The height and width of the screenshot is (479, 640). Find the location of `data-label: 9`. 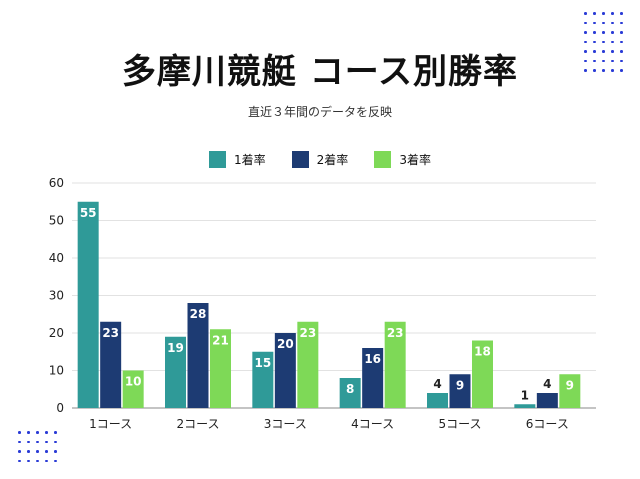

data-label: 9 is located at coordinates (460, 385).